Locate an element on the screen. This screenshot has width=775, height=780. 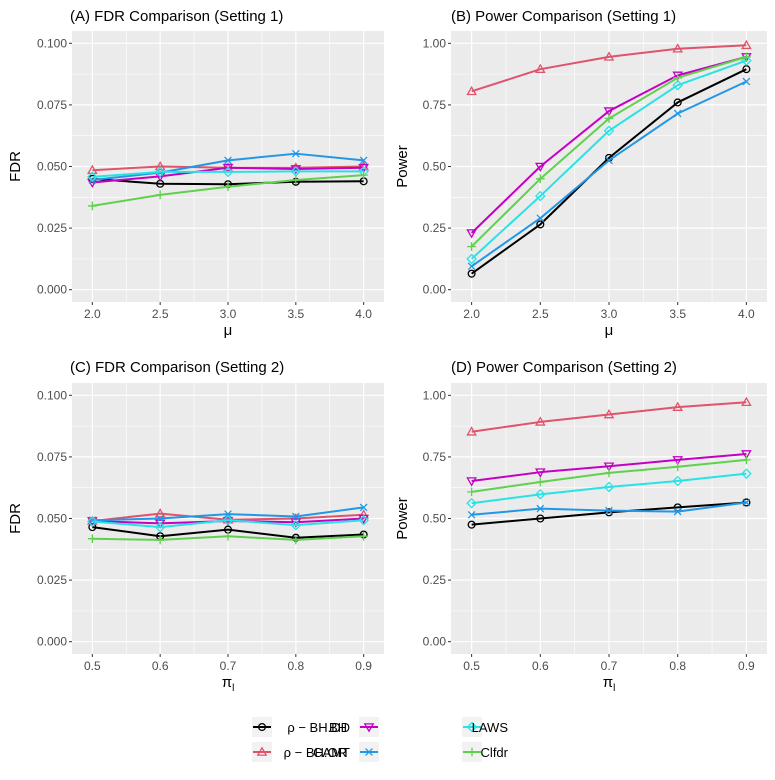
y-tick-label: 0.50 is located at coordinates (435, 519).